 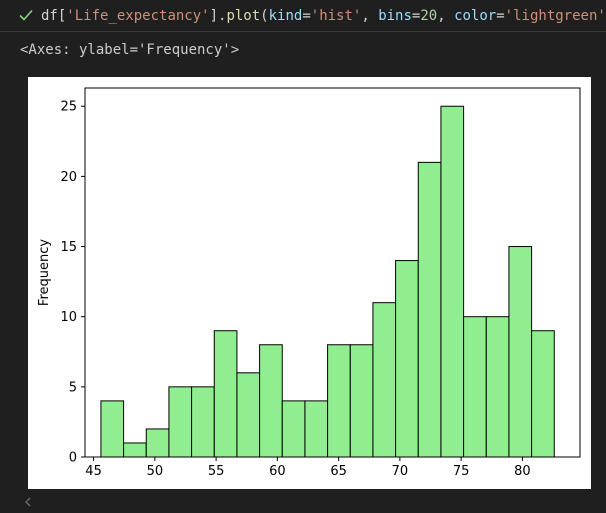 What do you see at coordinates (555, 16) in the screenshot?
I see `code-token: 'lightgreen'` at bounding box center [555, 16].